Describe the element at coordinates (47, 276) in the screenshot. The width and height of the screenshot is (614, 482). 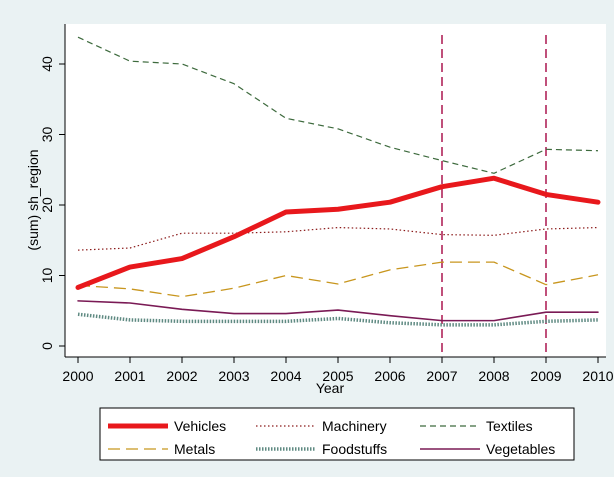
I see `y-tick-label: 10` at that location.